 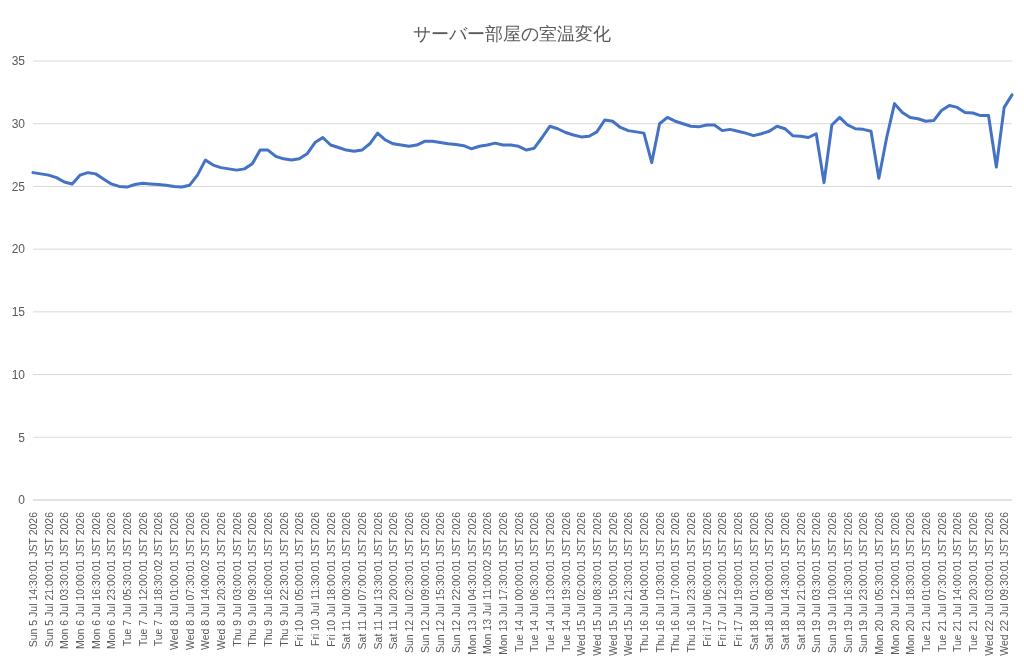 I want to click on x-tick-label: Sun 12 Jul 09:00:01 JST 2026, so click(x=424, y=582).